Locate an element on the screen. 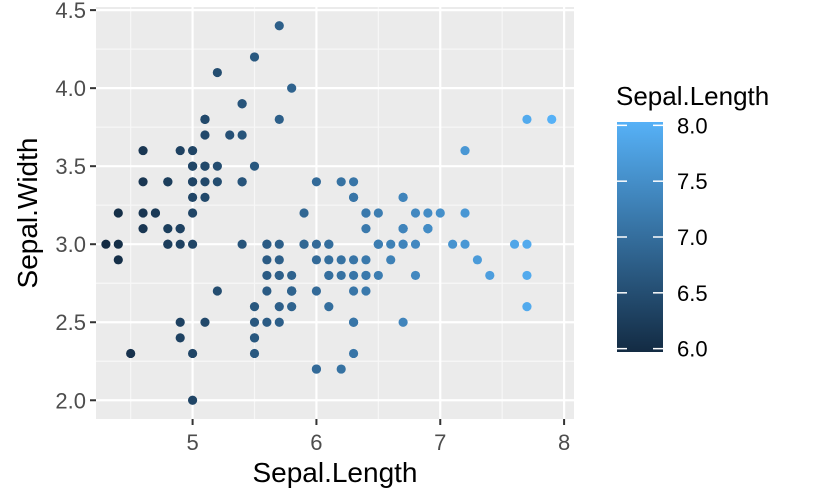 The height and width of the screenshot is (504, 816). legend-label: 7.5 is located at coordinates (692, 181).